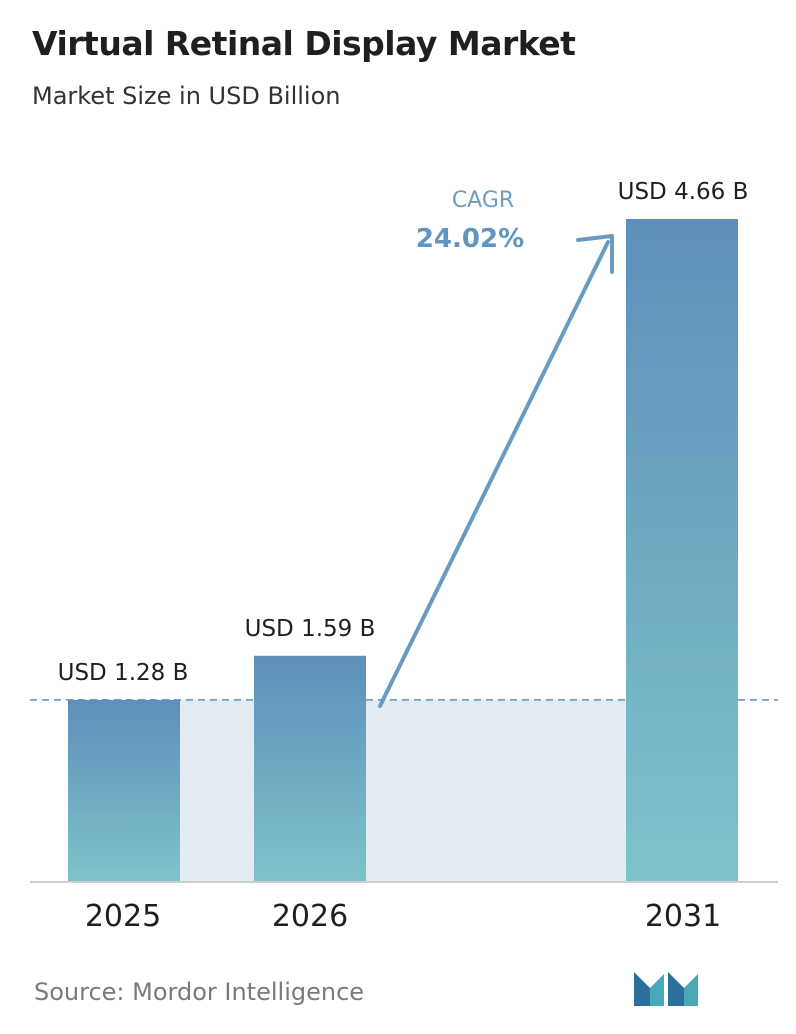  Describe the element at coordinates (310, 768) in the screenshot. I see `bar-2026` at that location.